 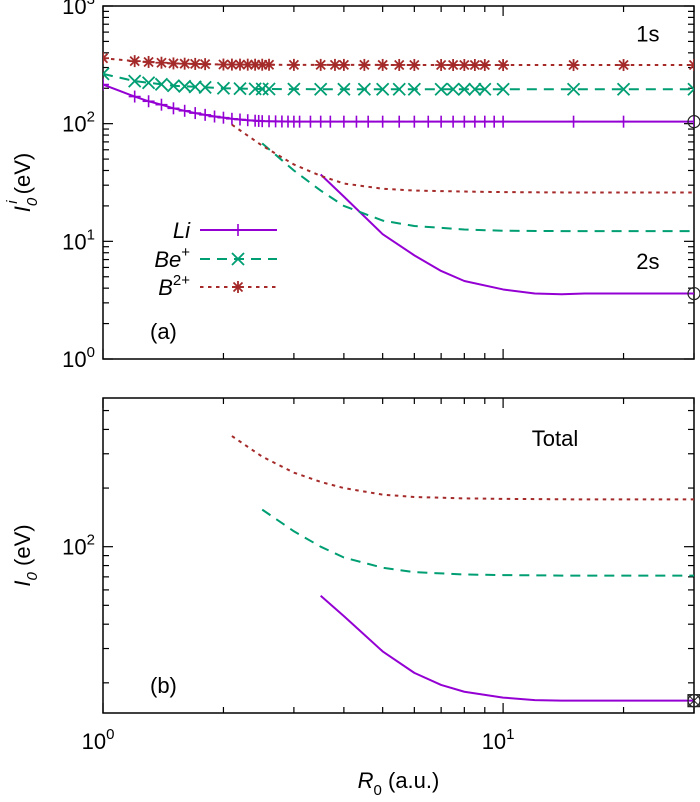 I want to click on series-line-b-2s, so click(x=462, y=158).